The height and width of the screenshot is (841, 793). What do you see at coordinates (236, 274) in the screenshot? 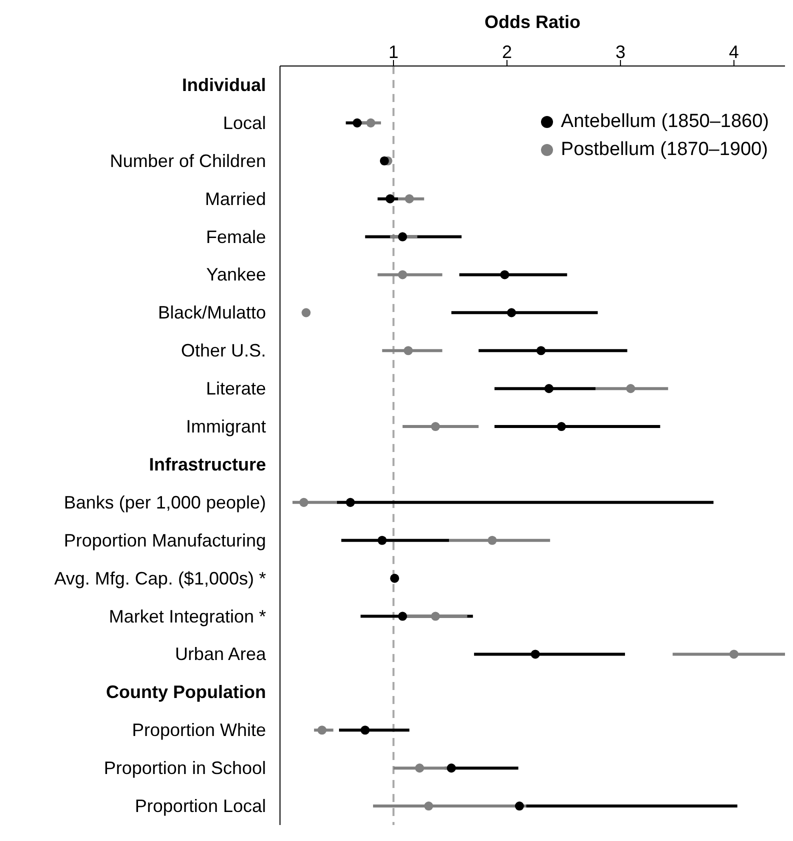
I see `y-tick-label: Yankee` at bounding box center [236, 274].